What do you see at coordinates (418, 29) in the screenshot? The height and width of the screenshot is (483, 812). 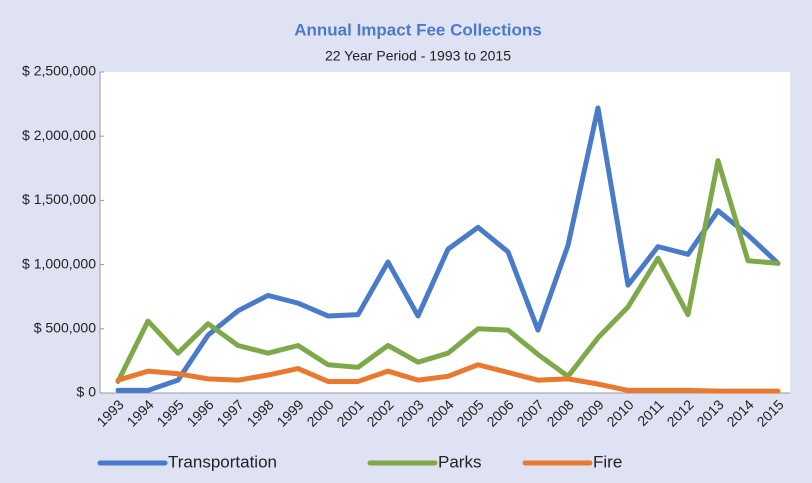 I see `chart-title: Annual Impact Fee Collections` at bounding box center [418, 29].